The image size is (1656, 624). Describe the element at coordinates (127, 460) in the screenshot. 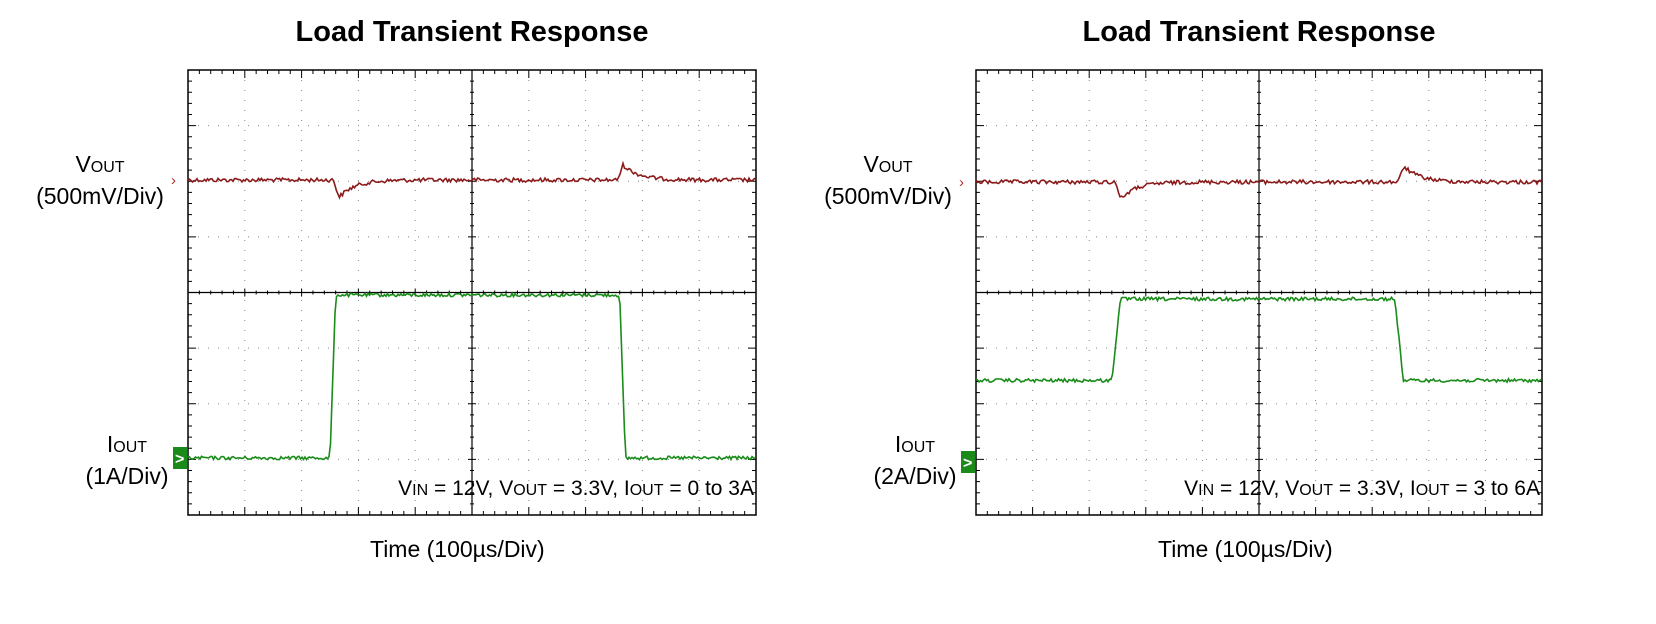

I see `iout-label: IOUT (1A/Div)` at that location.